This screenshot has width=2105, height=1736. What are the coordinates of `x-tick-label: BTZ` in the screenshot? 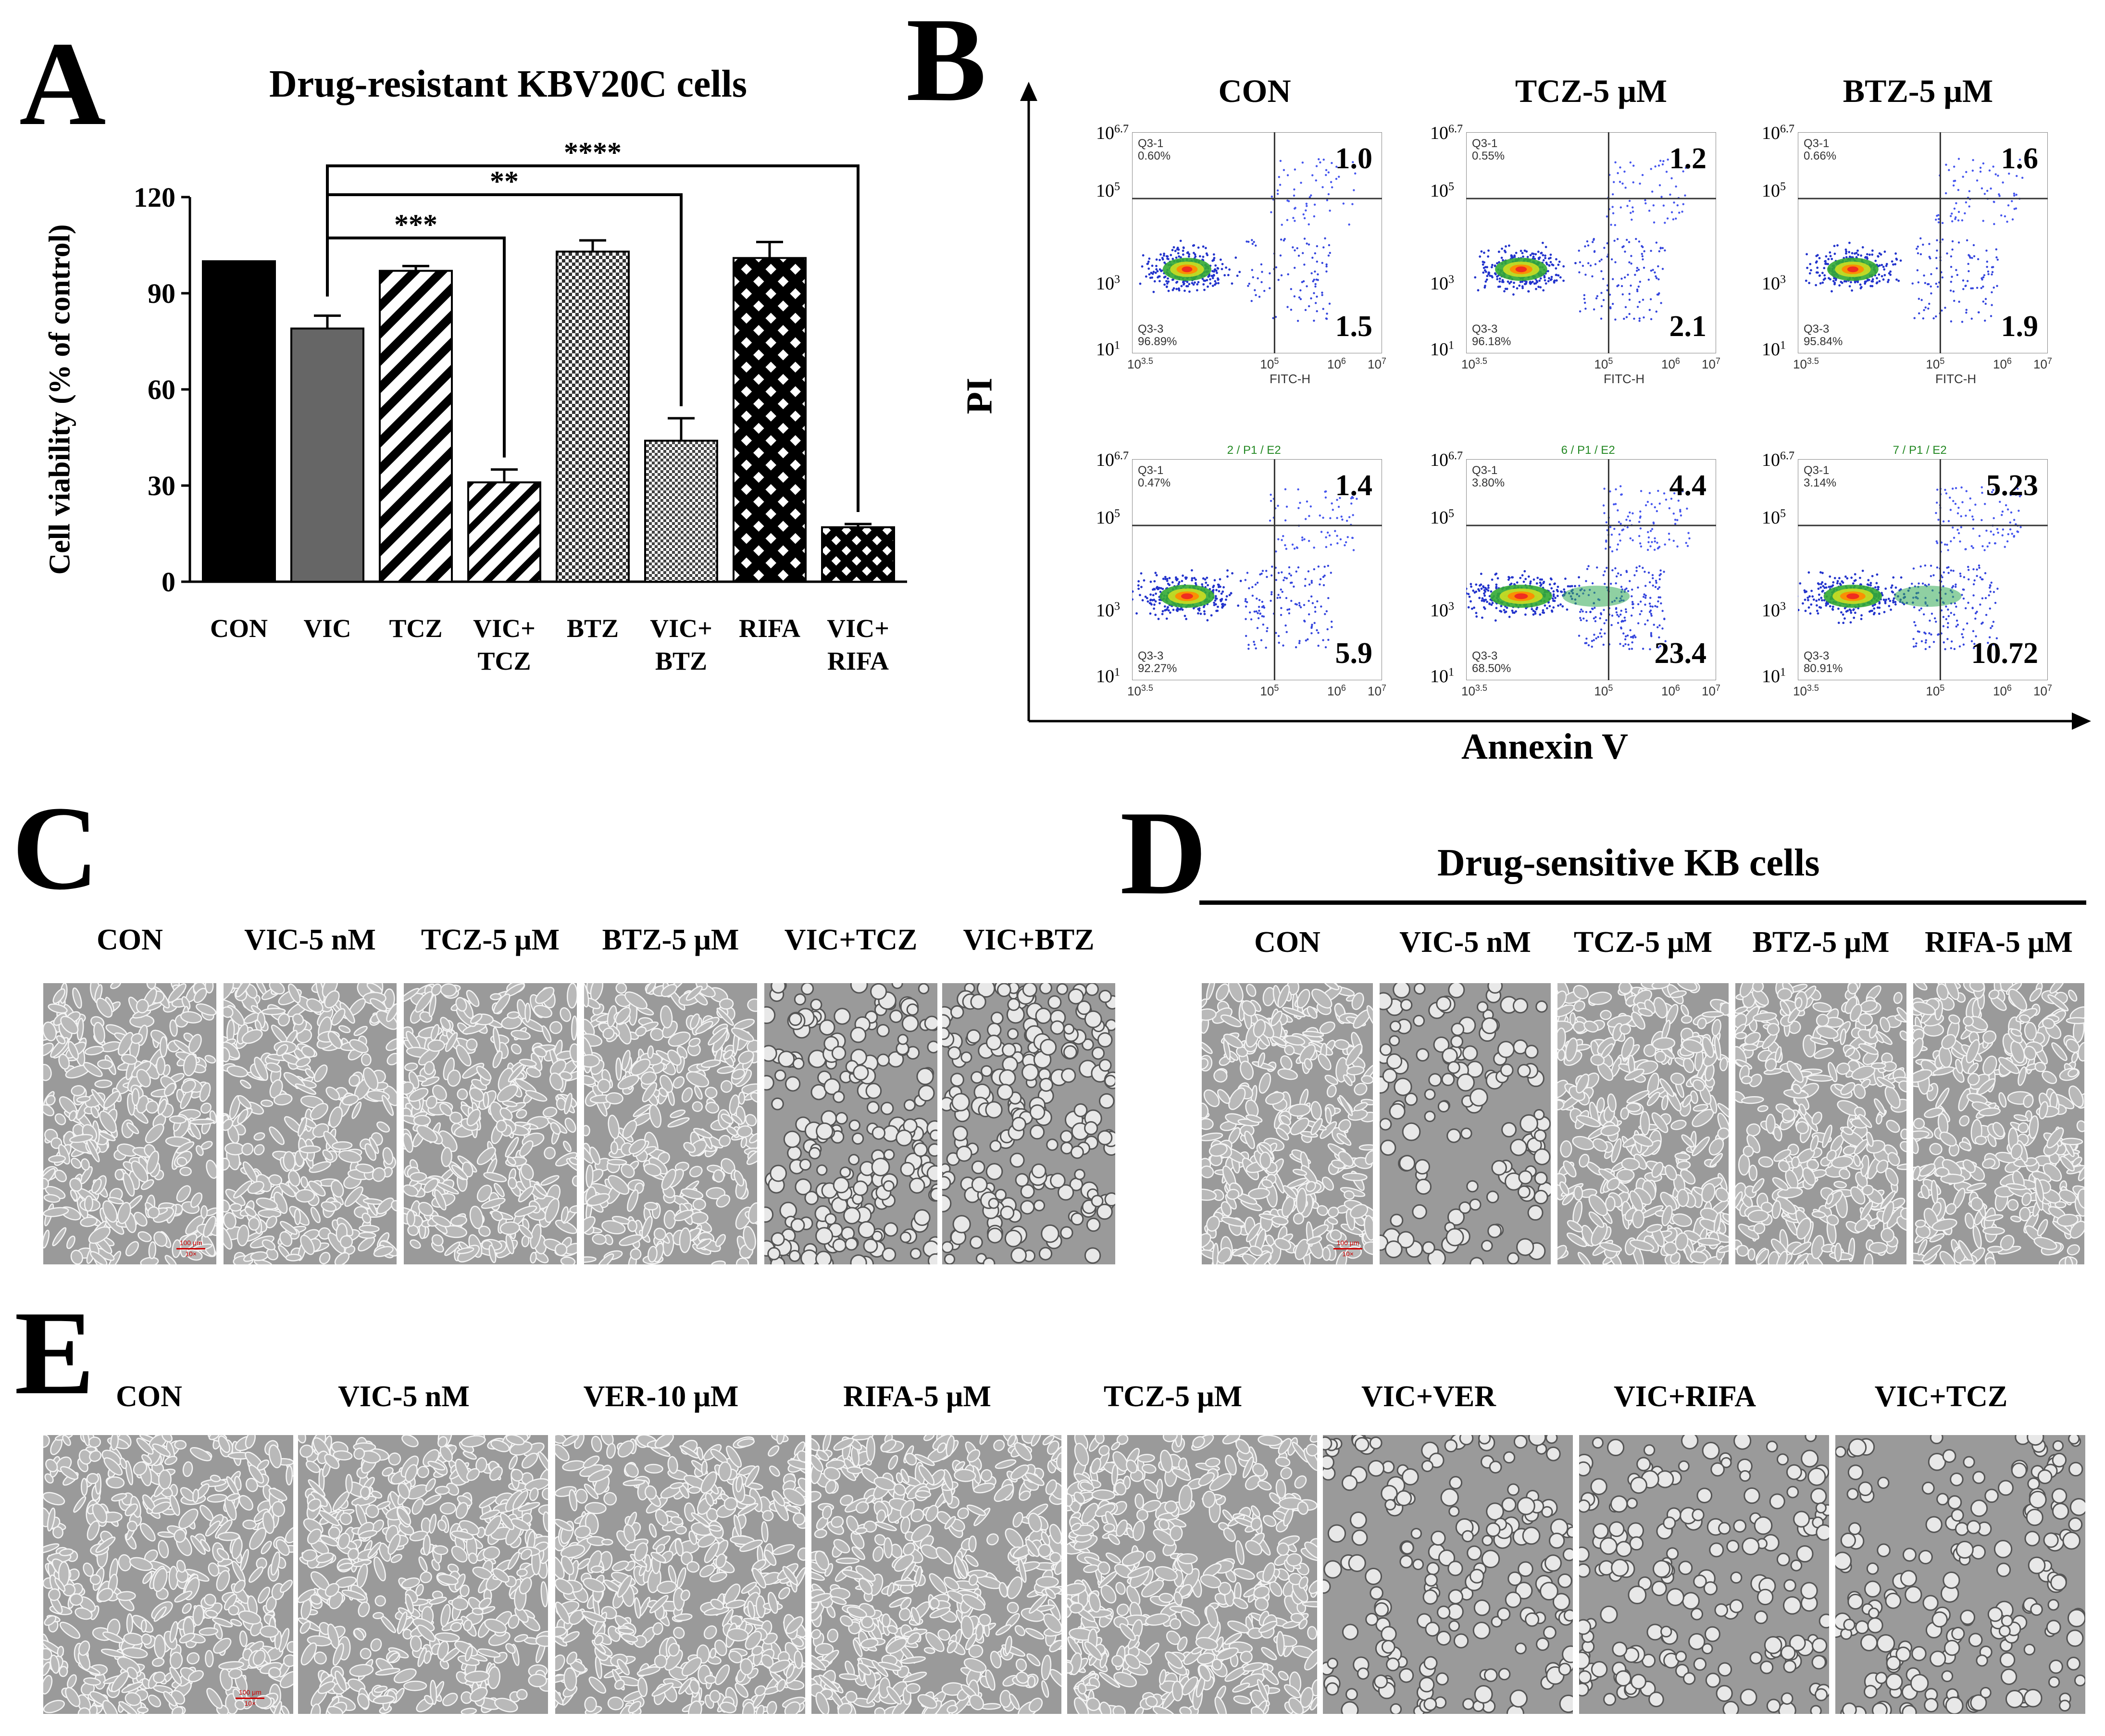 It's located at (593, 628).